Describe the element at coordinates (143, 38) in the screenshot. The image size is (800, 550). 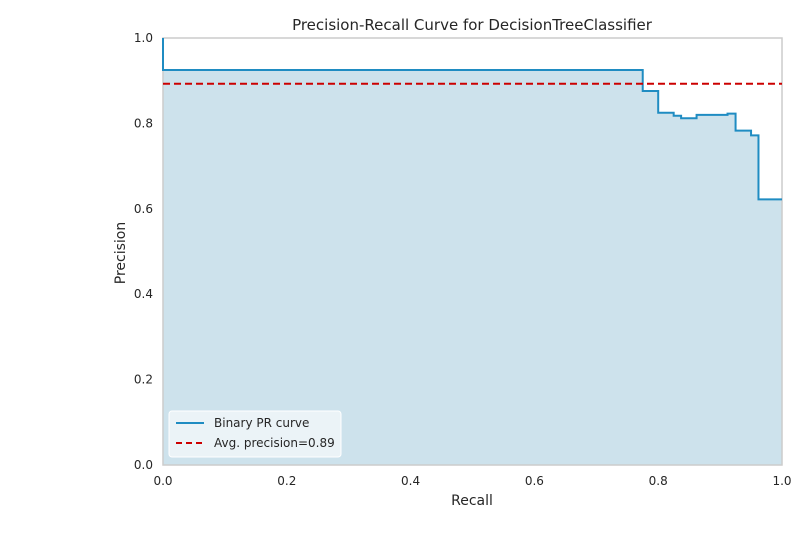
I see `y-tick-label: 1.0` at that location.